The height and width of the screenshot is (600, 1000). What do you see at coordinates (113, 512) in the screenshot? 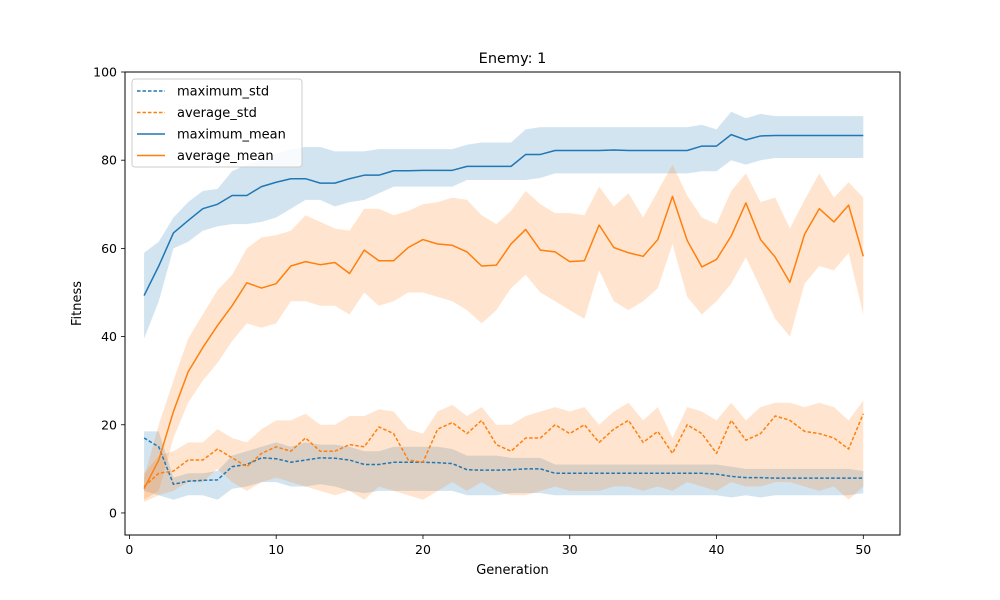
I see `y-tick-label: 0` at bounding box center [113, 512].